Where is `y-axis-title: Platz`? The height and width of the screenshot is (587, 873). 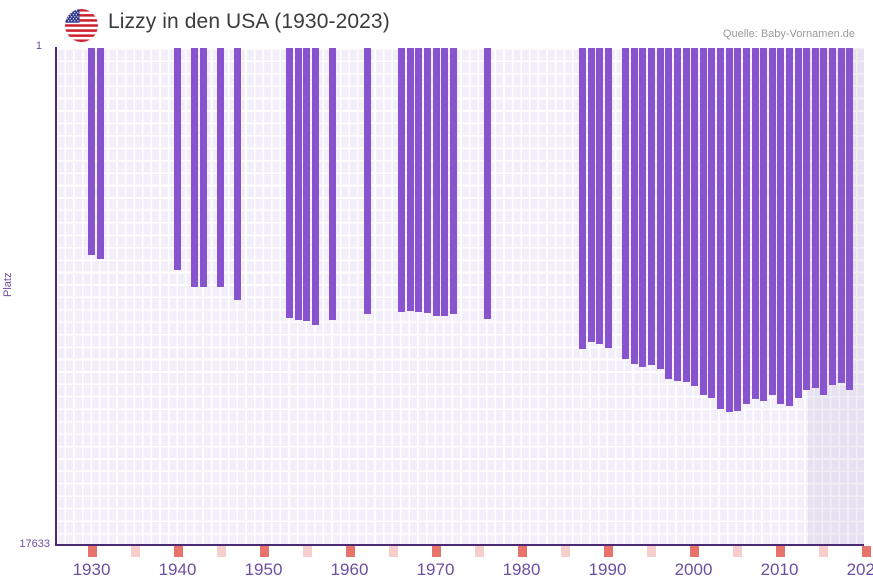
y-axis-title: Platz is located at coordinates (8, 284).